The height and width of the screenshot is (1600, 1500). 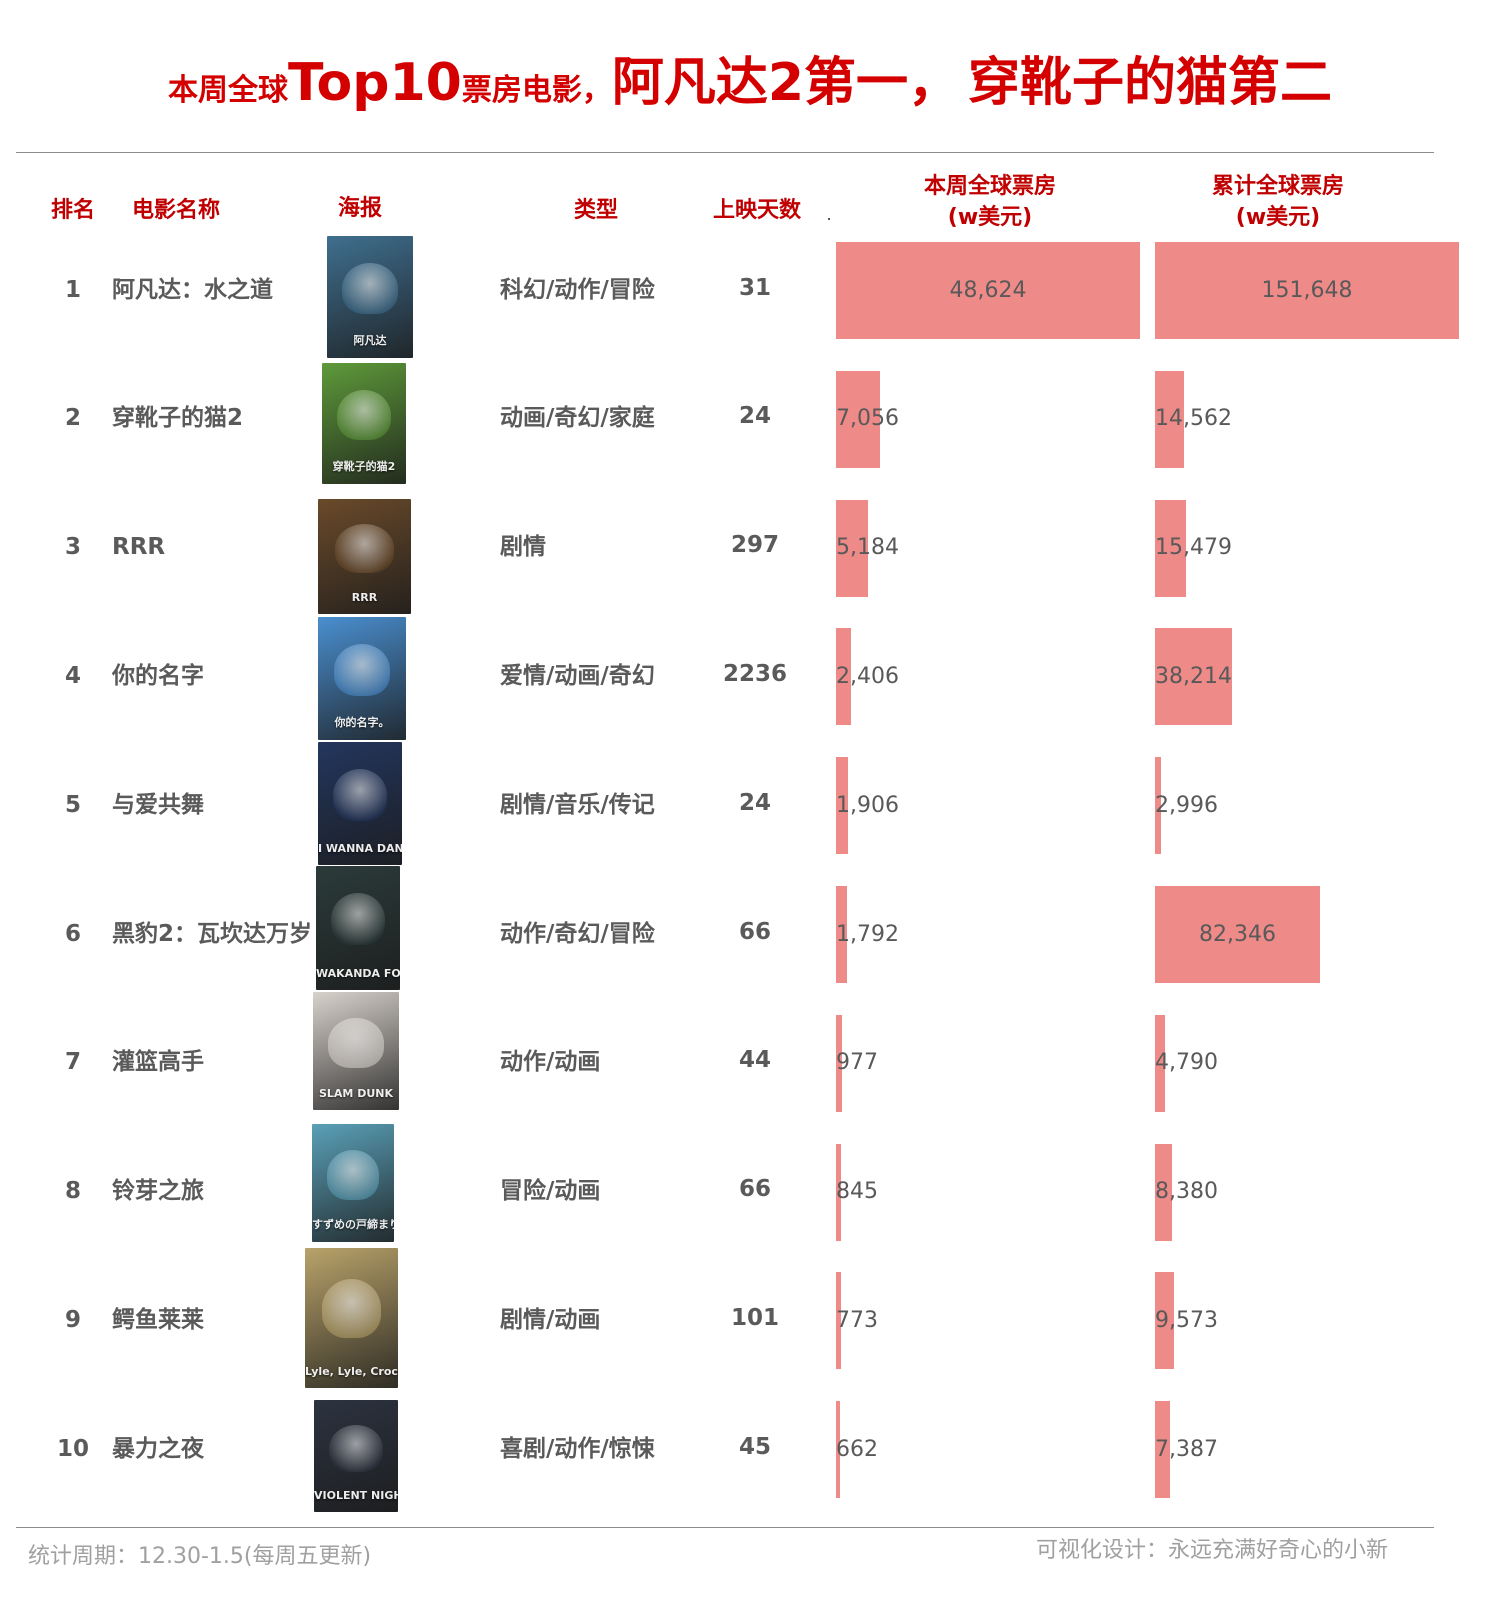 I want to click on poster-title: VIOLENT NIGHT, so click(x=356, y=1495).